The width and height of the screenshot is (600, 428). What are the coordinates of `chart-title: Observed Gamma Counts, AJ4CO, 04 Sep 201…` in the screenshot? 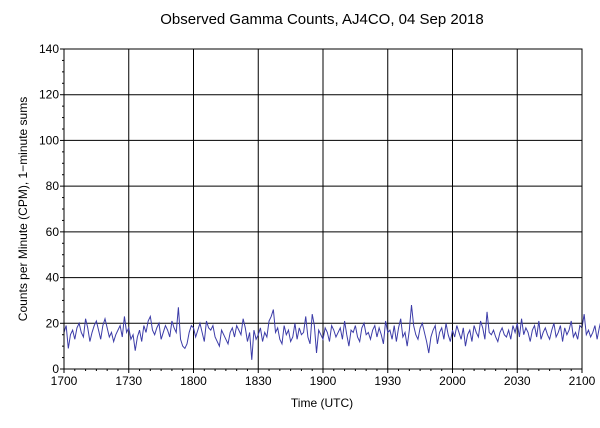 It's located at (322, 19).